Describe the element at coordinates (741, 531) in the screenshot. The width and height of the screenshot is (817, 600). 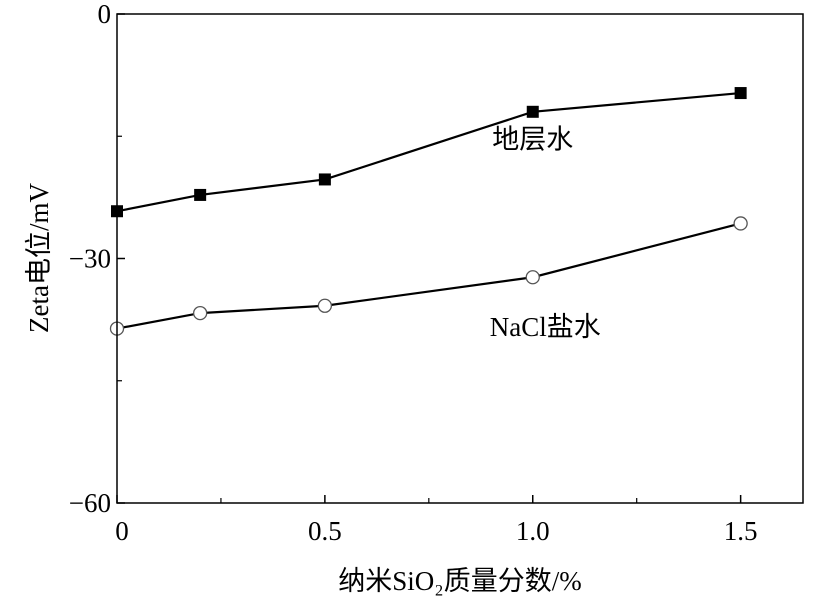
I see `x-tick-label: 1.5` at that location.